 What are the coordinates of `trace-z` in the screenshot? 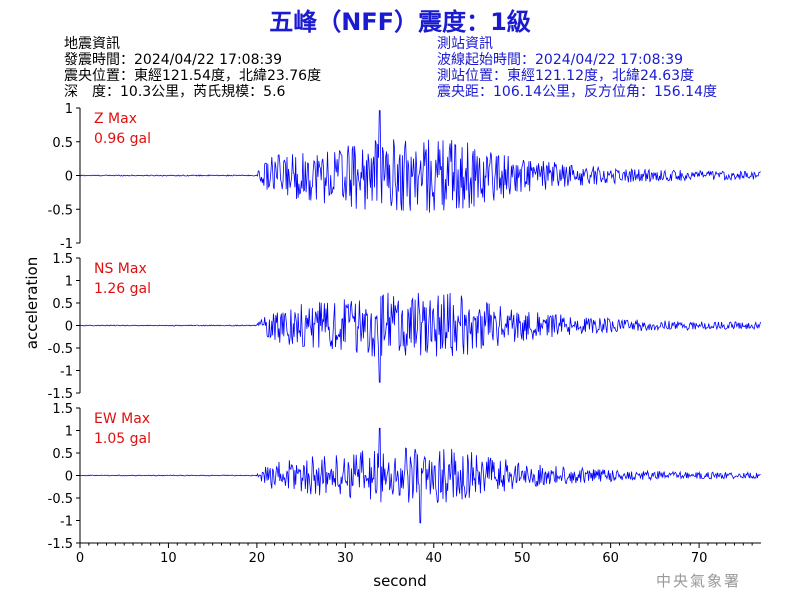 It's located at (420, 161).